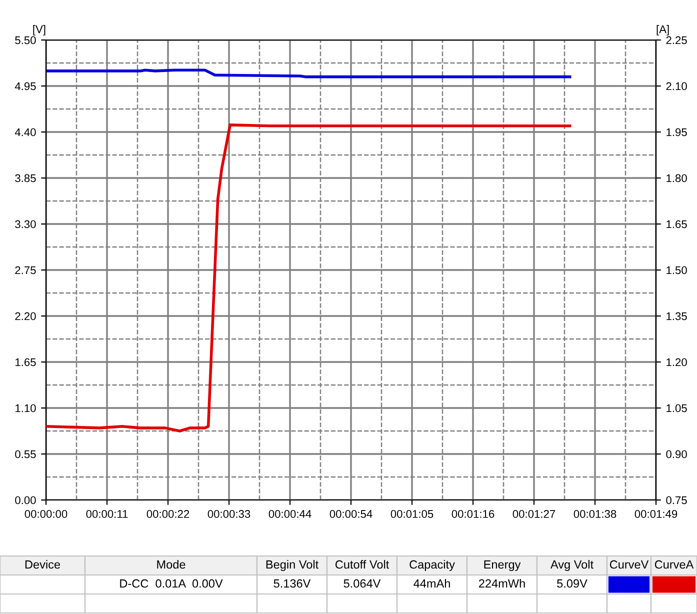 This screenshot has height=614, width=697. Describe the element at coordinates (42, 564) in the screenshot. I see `text: Device` at that location.